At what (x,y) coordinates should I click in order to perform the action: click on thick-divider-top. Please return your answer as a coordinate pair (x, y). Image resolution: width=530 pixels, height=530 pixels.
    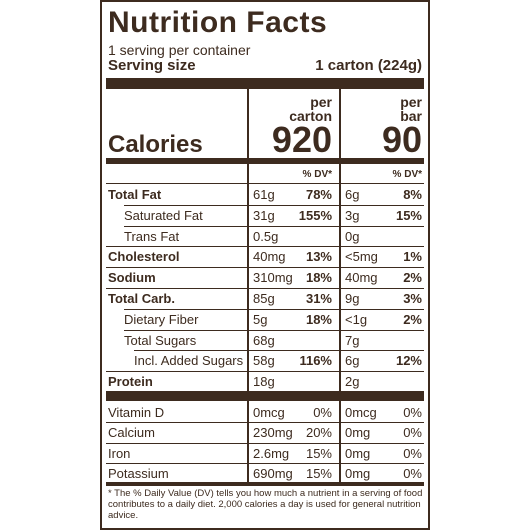
    Looking at the image, I should click on (265, 83).